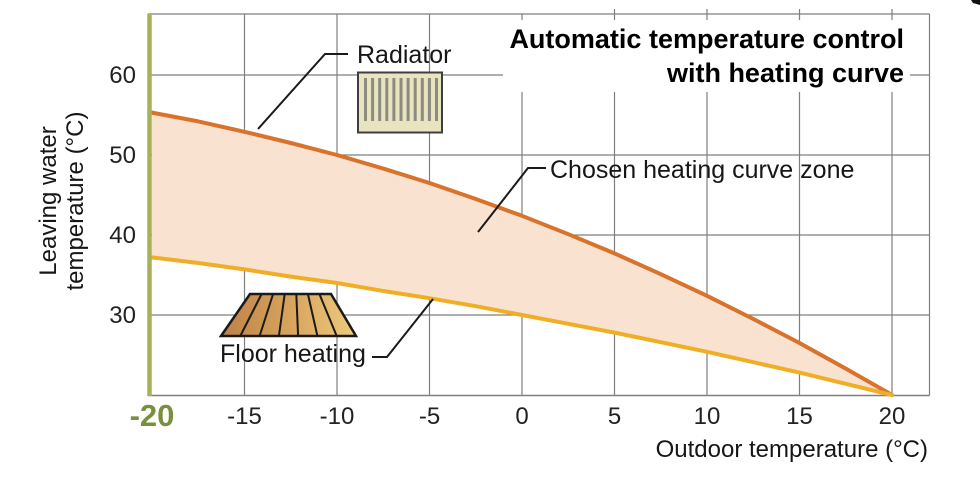 This screenshot has height=483, width=980. What do you see at coordinates (288, 315) in the screenshot?
I see `floor-heating-icon` at bounding box center [288, 315].